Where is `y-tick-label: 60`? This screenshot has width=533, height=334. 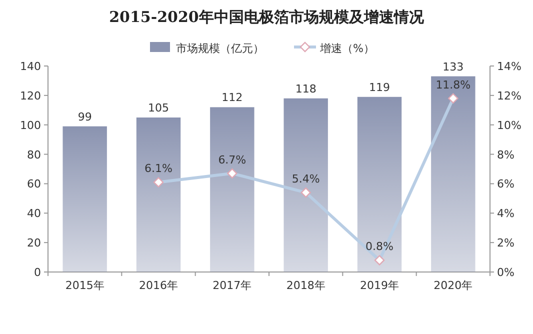 y-tick-label: 60 is located at coordinates (34, 184).